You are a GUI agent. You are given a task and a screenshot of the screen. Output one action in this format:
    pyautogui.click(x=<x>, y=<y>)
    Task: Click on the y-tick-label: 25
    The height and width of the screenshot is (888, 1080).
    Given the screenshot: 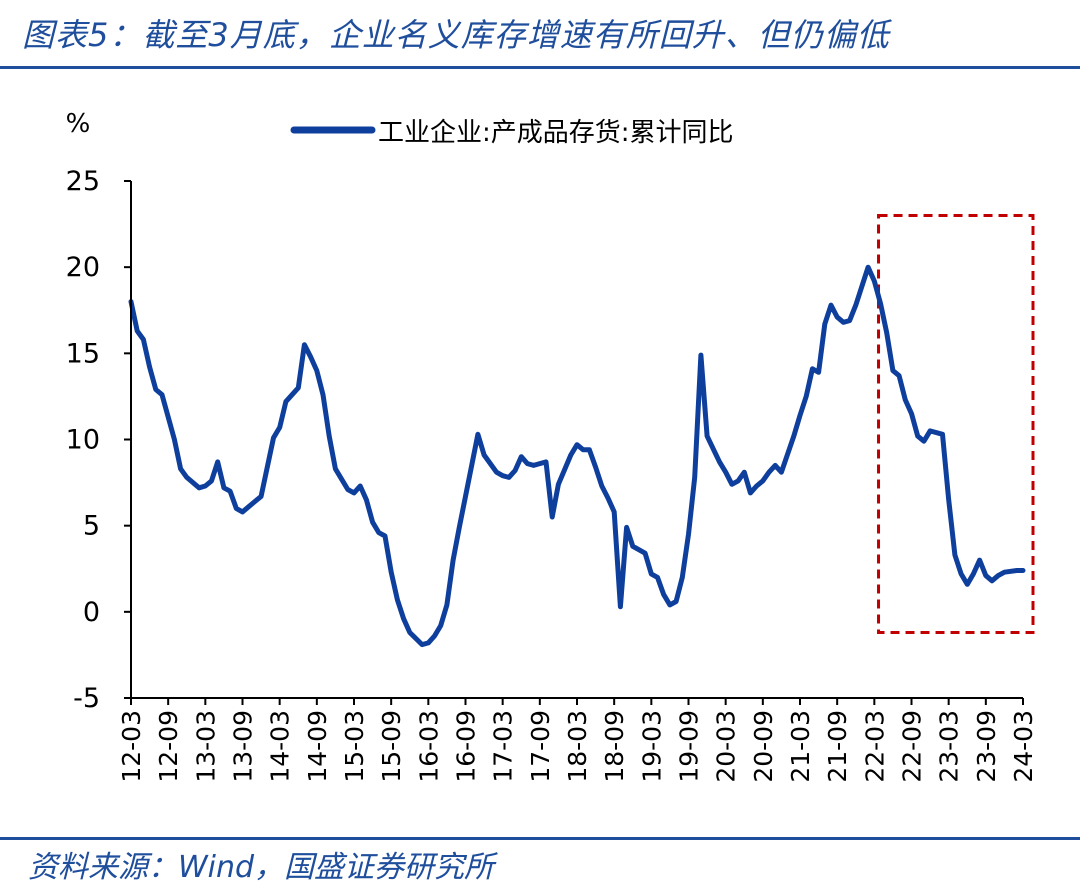 What is the action you would take?
    pyautogui.click(x=83, y=181)
    